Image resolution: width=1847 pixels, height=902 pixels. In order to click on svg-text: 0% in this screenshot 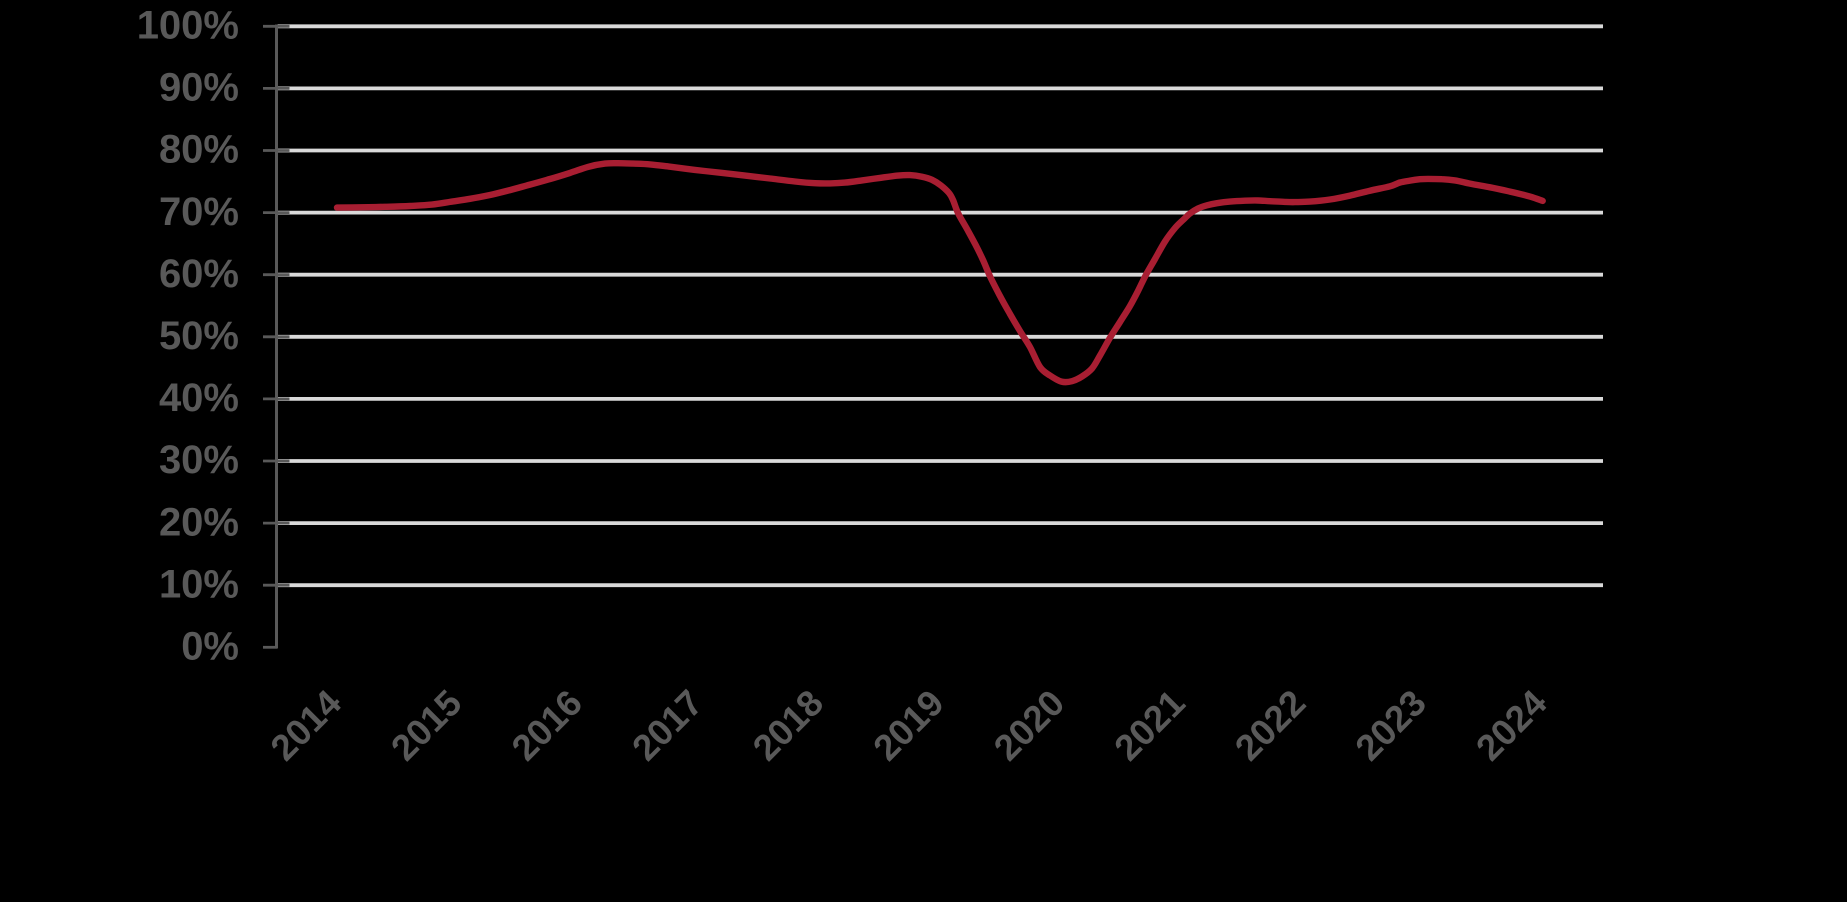, I will do `click(210, 647)`.